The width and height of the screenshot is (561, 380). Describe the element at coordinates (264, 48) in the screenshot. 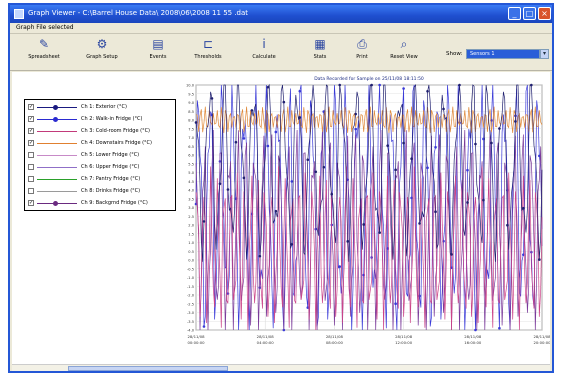

I see `calculate-button: ⅰ Calculate` at that location.